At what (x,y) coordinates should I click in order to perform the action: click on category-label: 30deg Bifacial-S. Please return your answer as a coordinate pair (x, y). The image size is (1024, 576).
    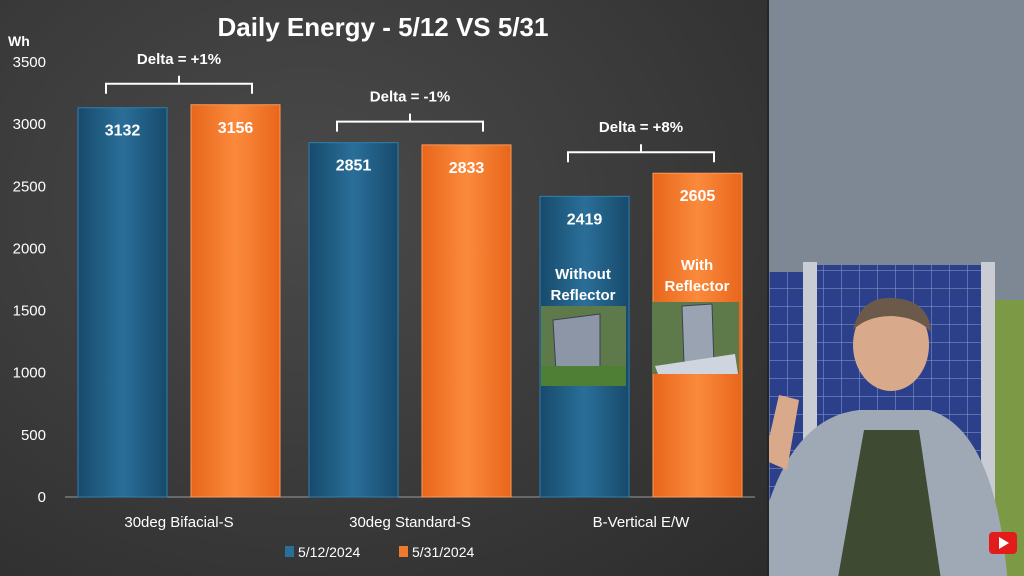
    Looking at the image, I should click on (178, 522).